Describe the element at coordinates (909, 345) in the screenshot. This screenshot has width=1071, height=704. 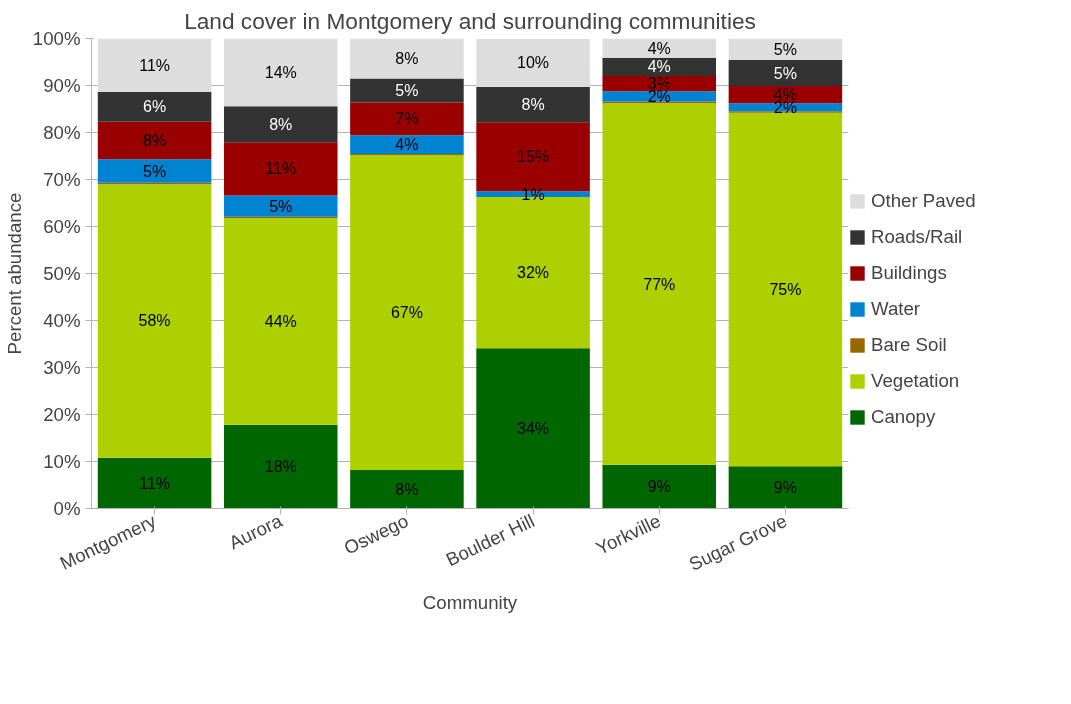
I see `legend-label: Bare Soil` at that location.